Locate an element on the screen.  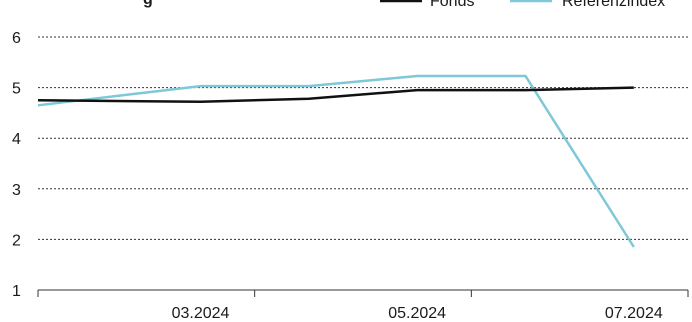
x-tick-label: 03.2024 is located at coordinates (201, 313).